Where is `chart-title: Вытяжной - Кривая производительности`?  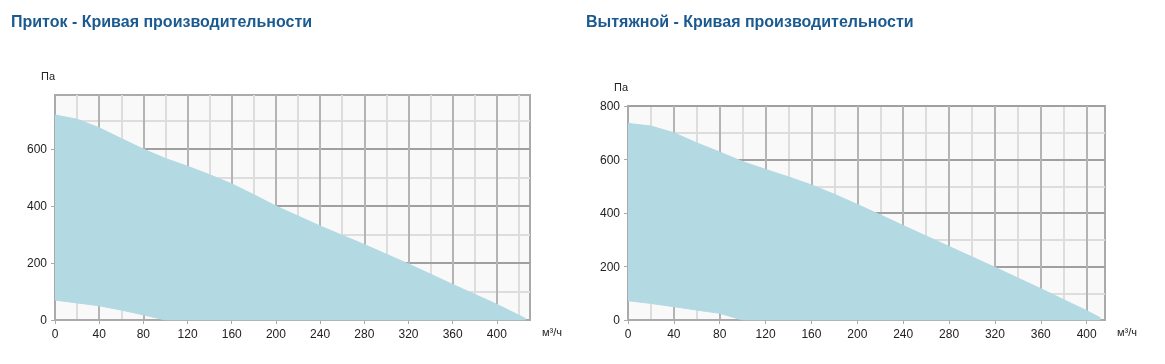
chart-title: Вытяжной - Кривая производительности is located at coordinates (750, 21).